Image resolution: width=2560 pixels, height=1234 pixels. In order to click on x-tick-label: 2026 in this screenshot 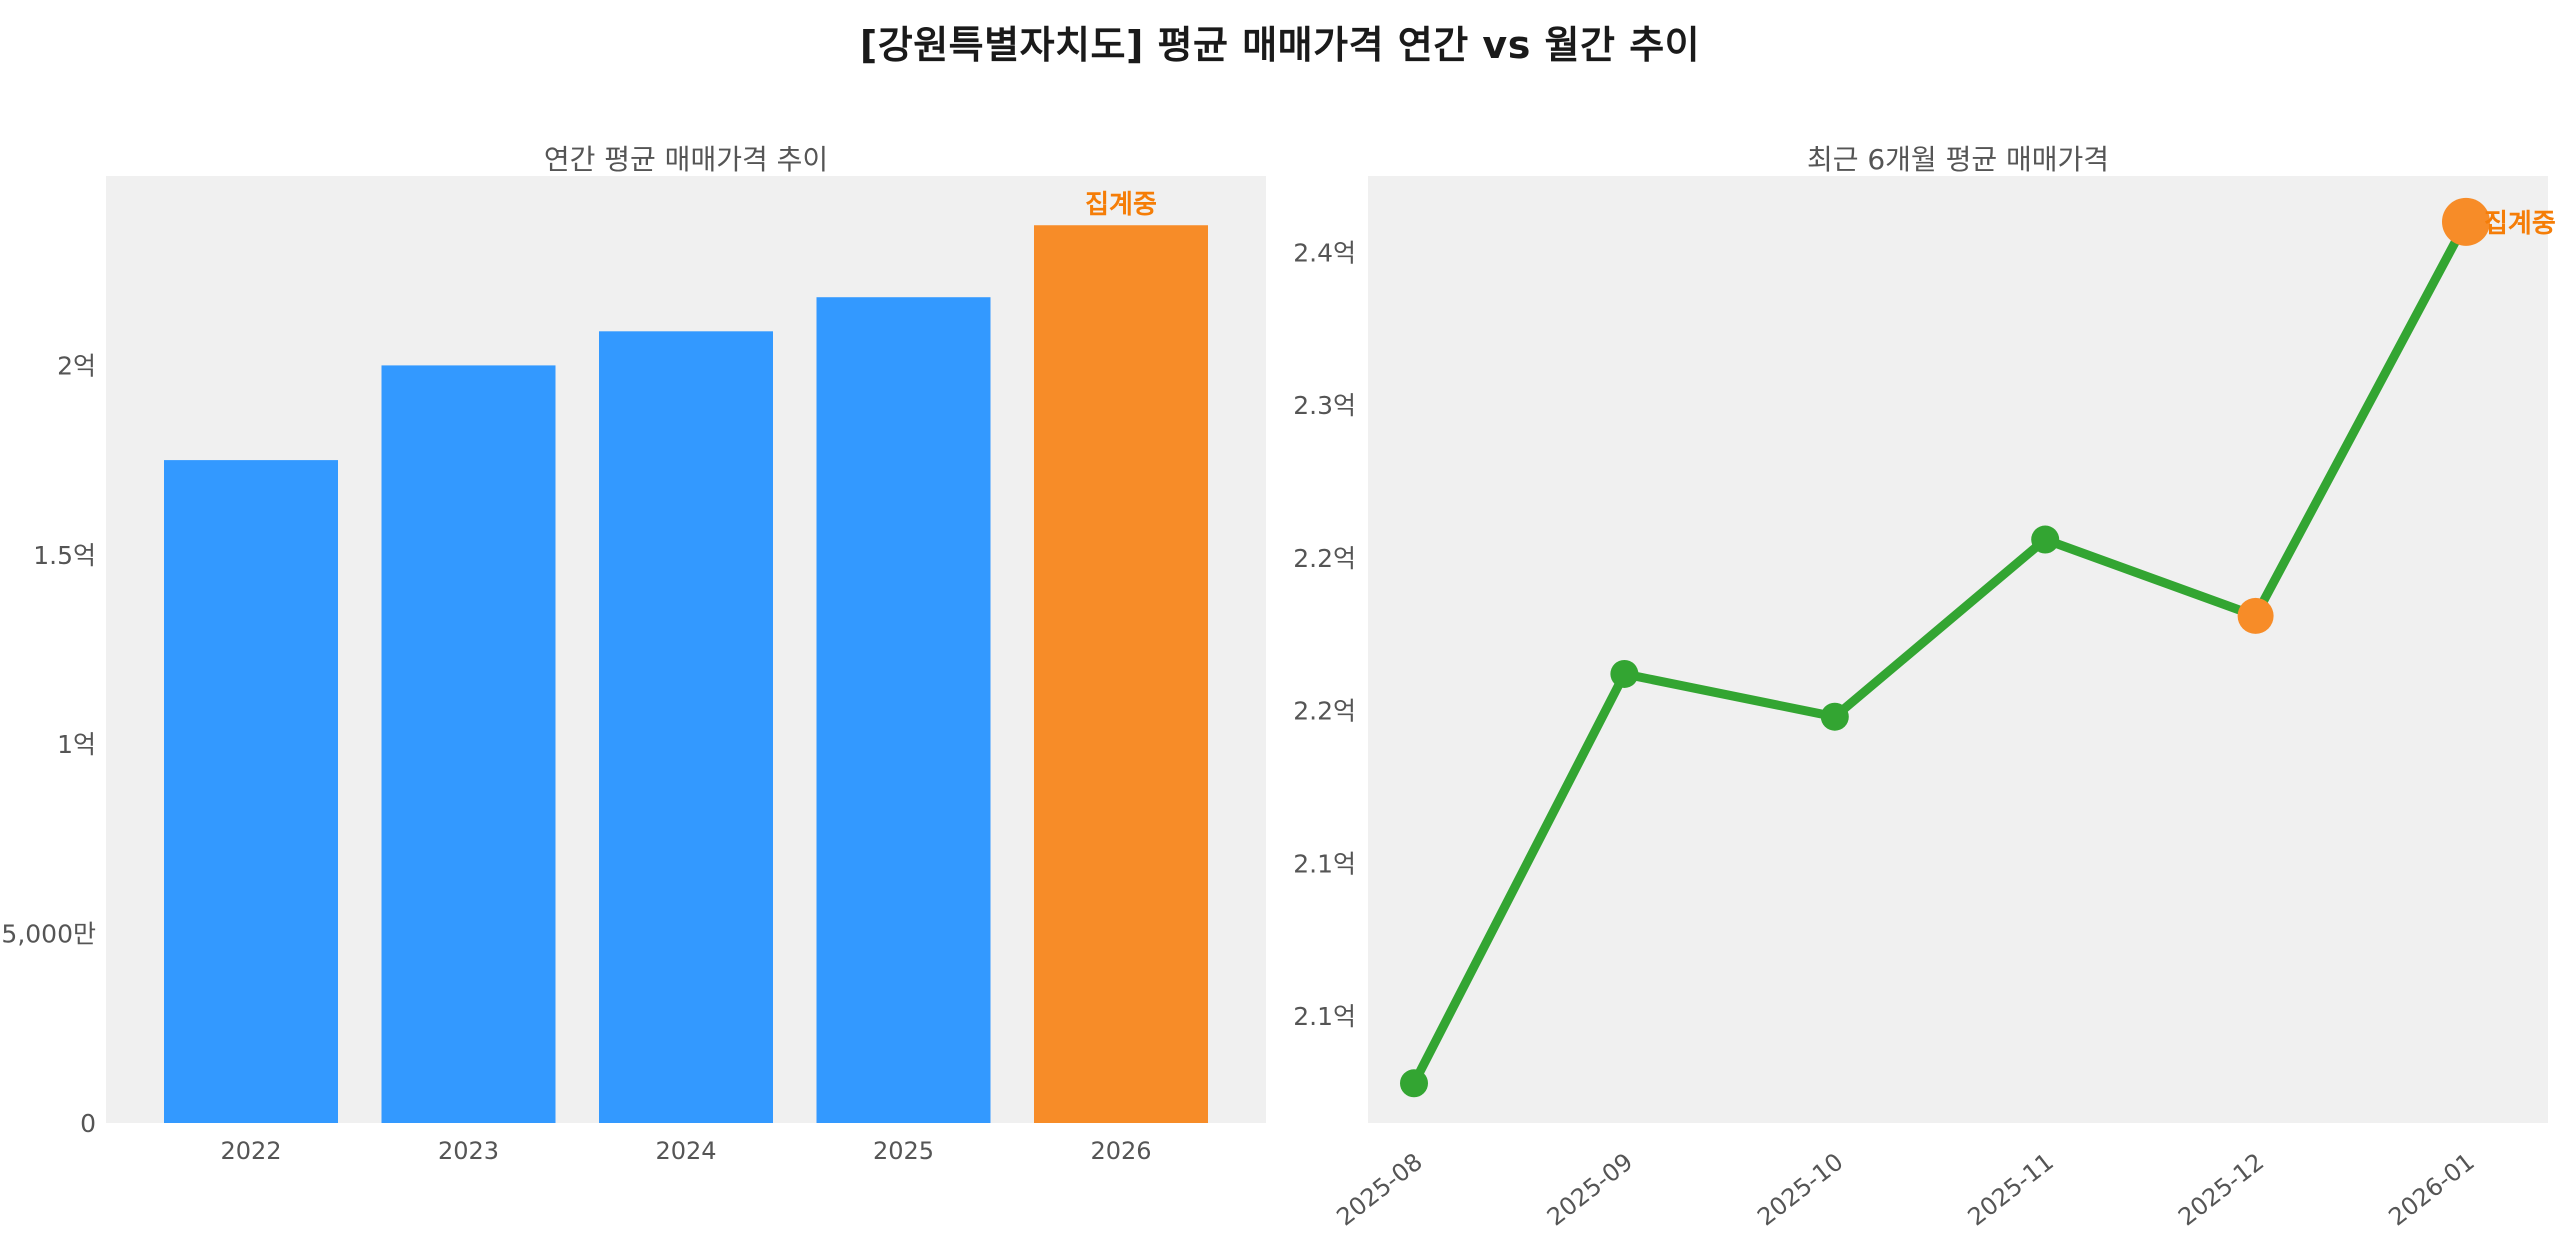, I will do `click(1120, 1151)`.